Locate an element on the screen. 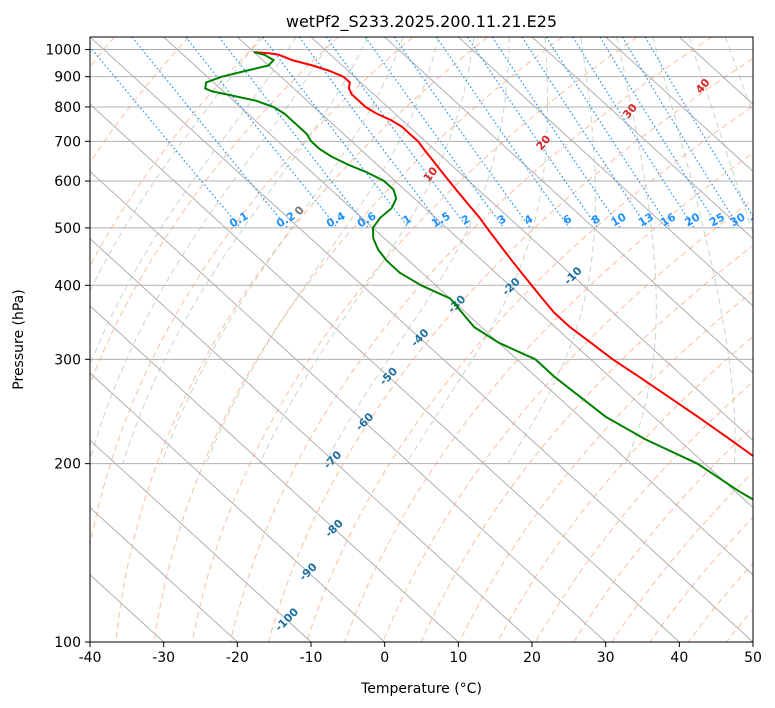 Image resolution: width=775 pixels, height=708 pixels. x-tick-label: -20 is located at coordinates (237, 658).